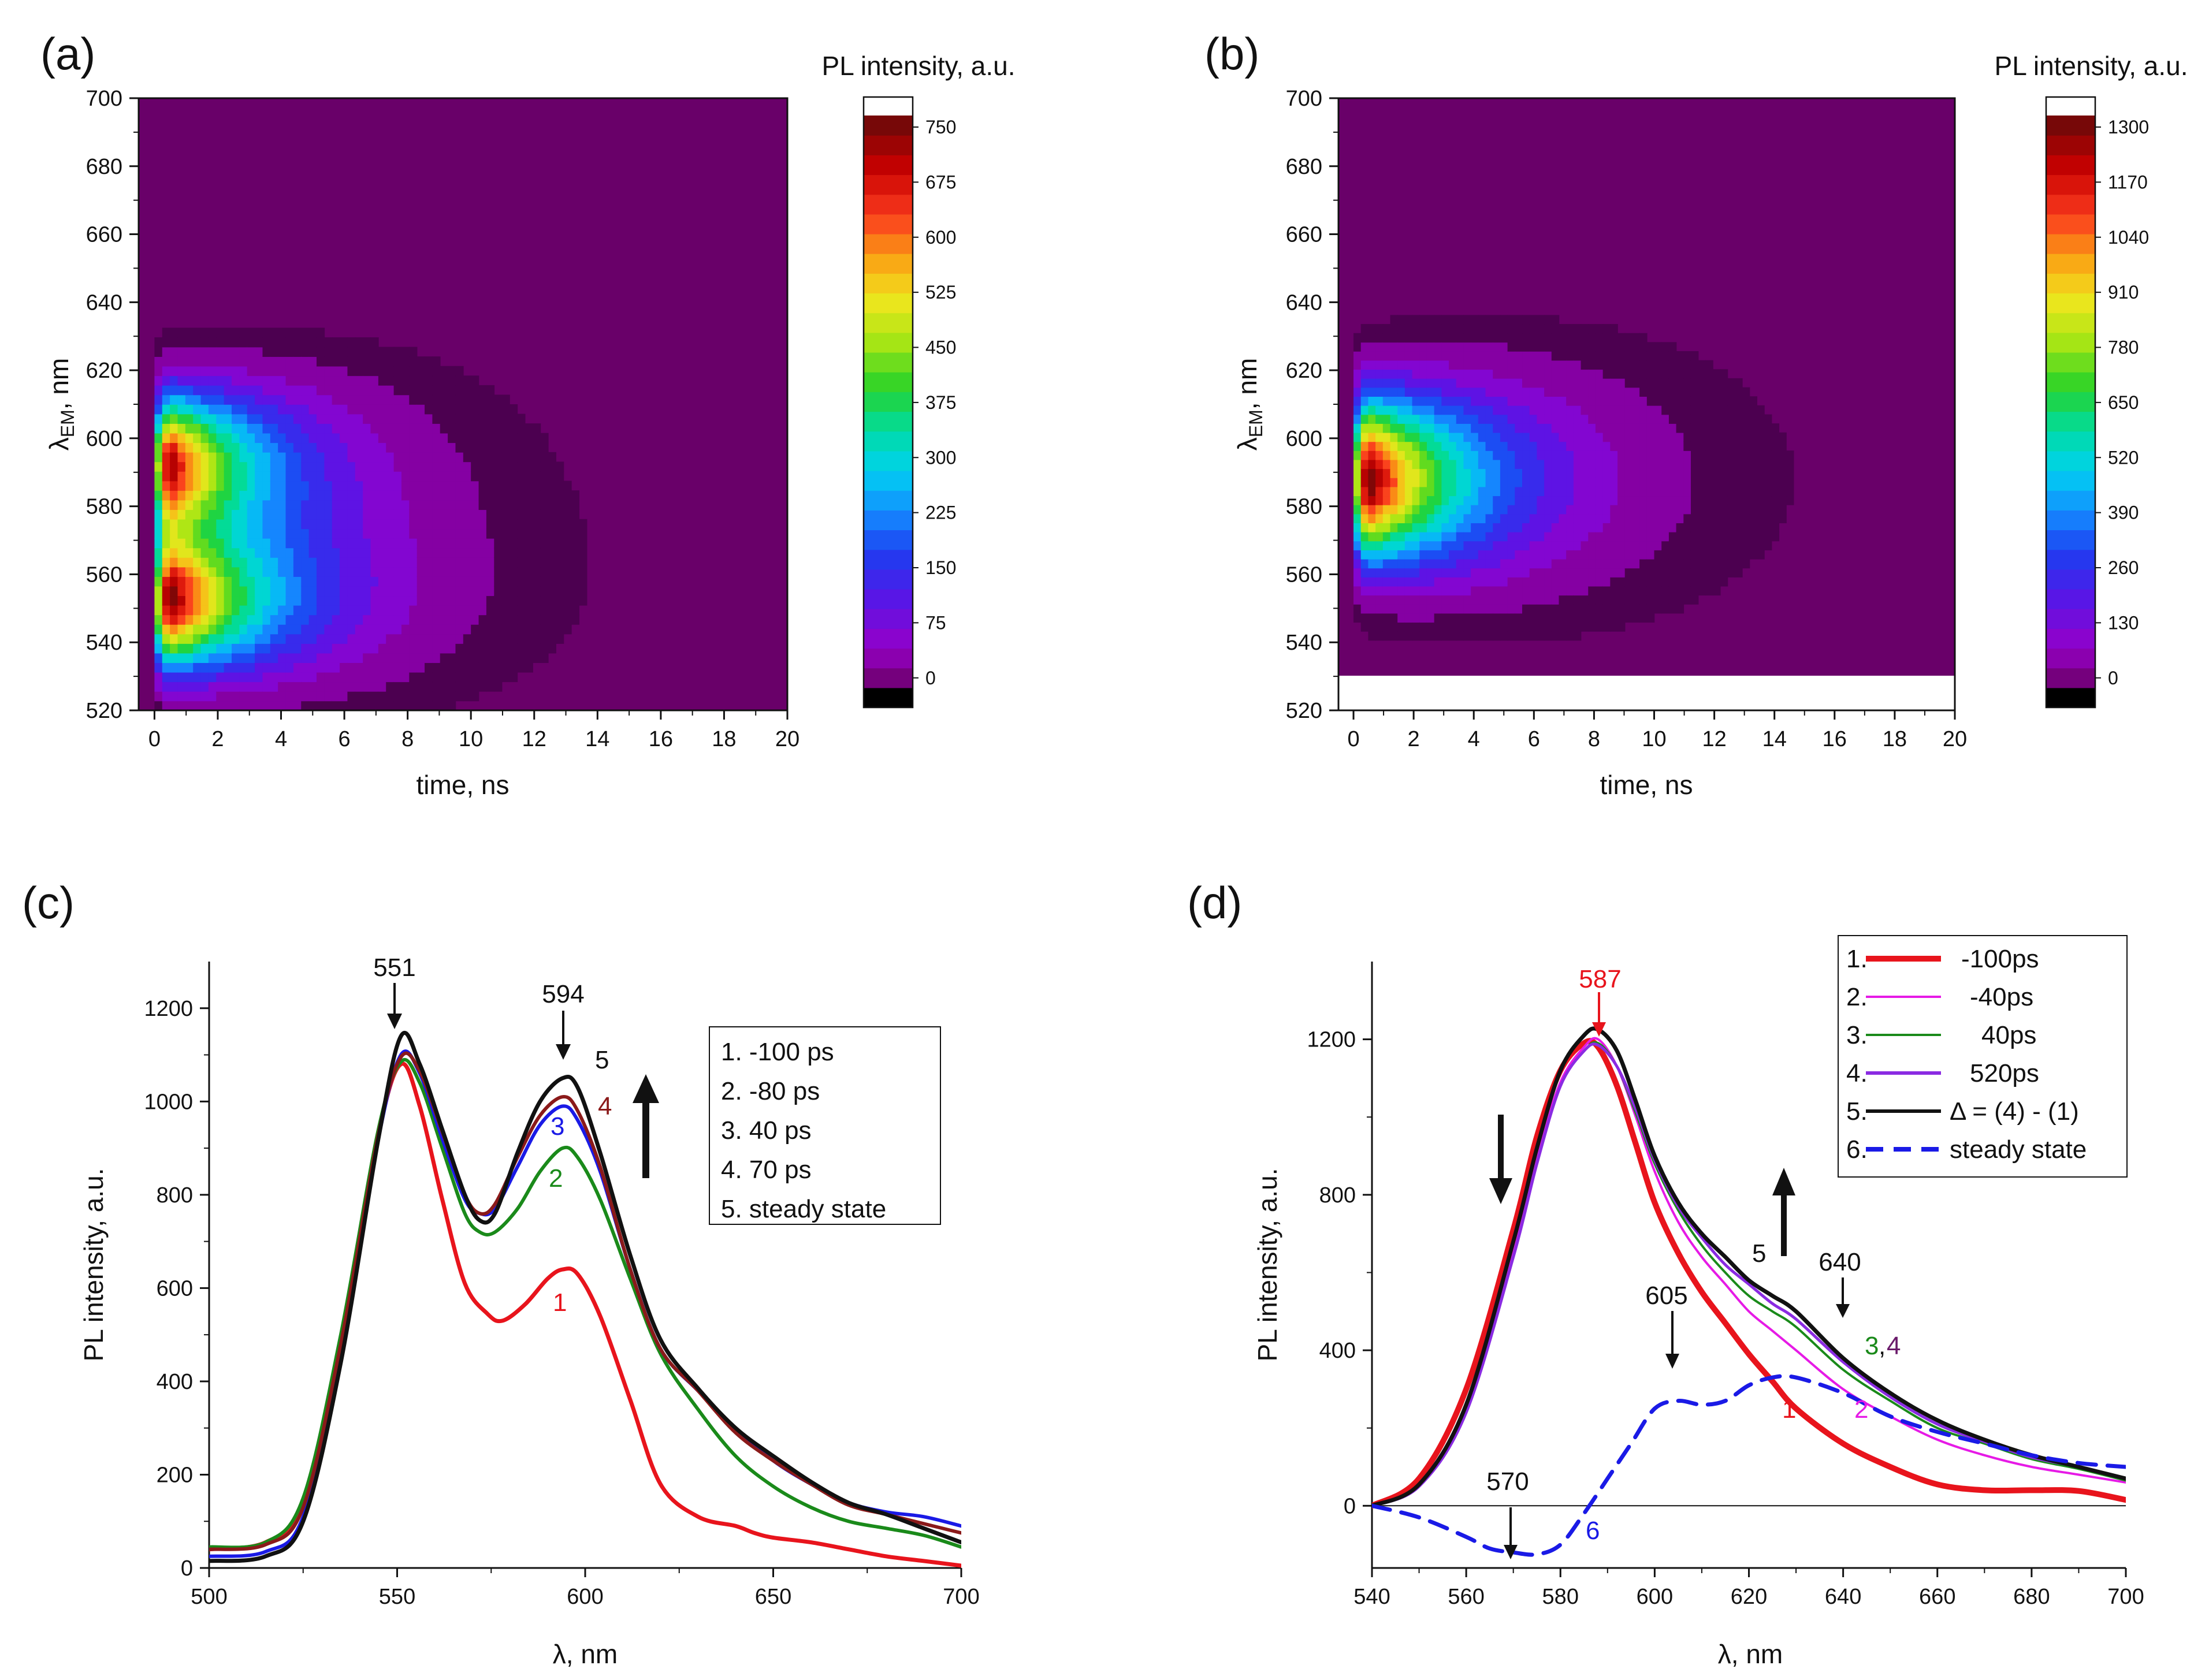 The width and height of the screenshot is (2194, 1680). I want to click on x-tick-label: 2, so click(1414, 739).